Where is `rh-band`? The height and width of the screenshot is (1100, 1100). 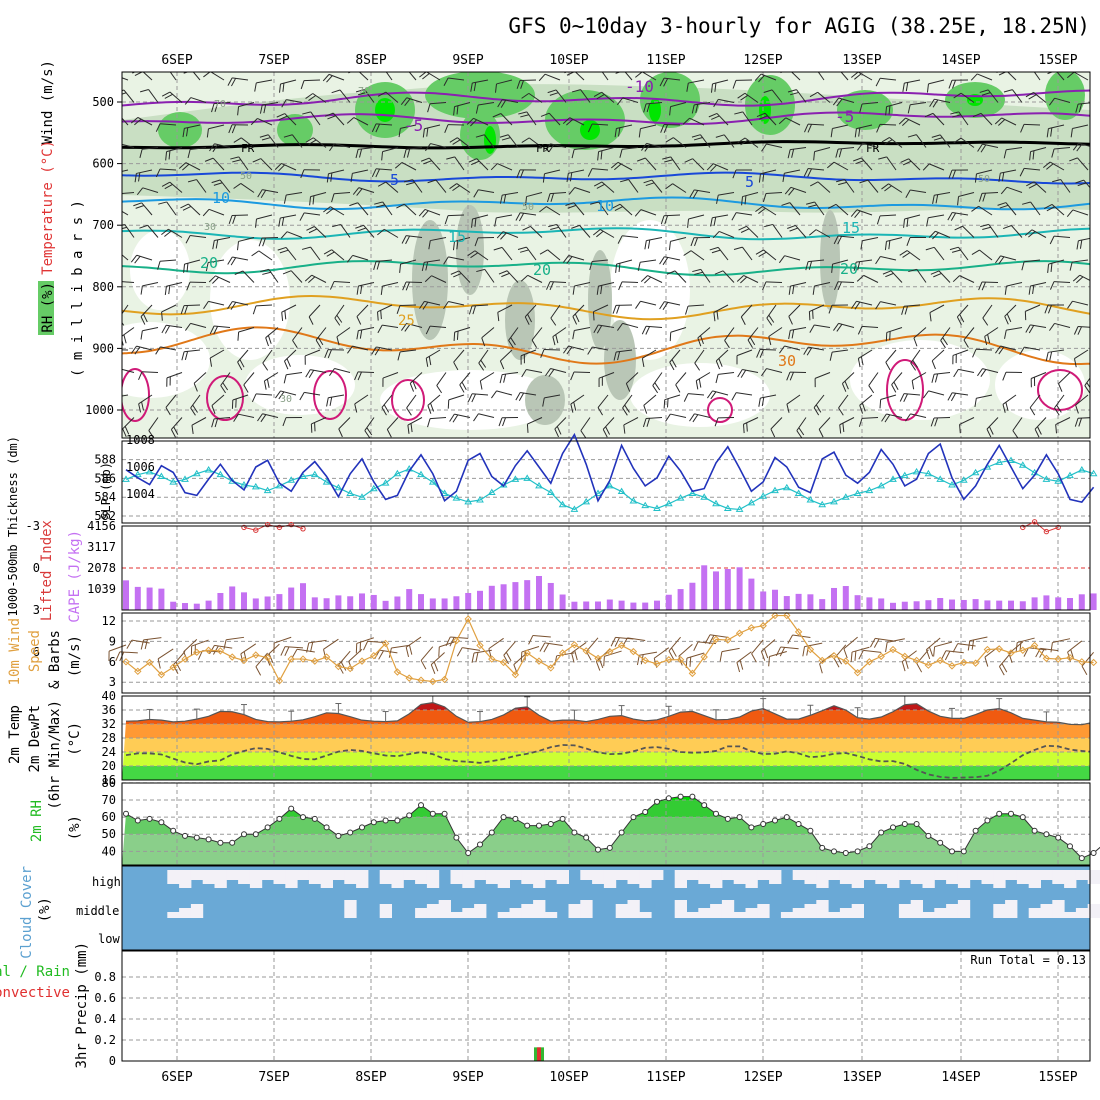 rh-band is located at coordinates (606, 809).